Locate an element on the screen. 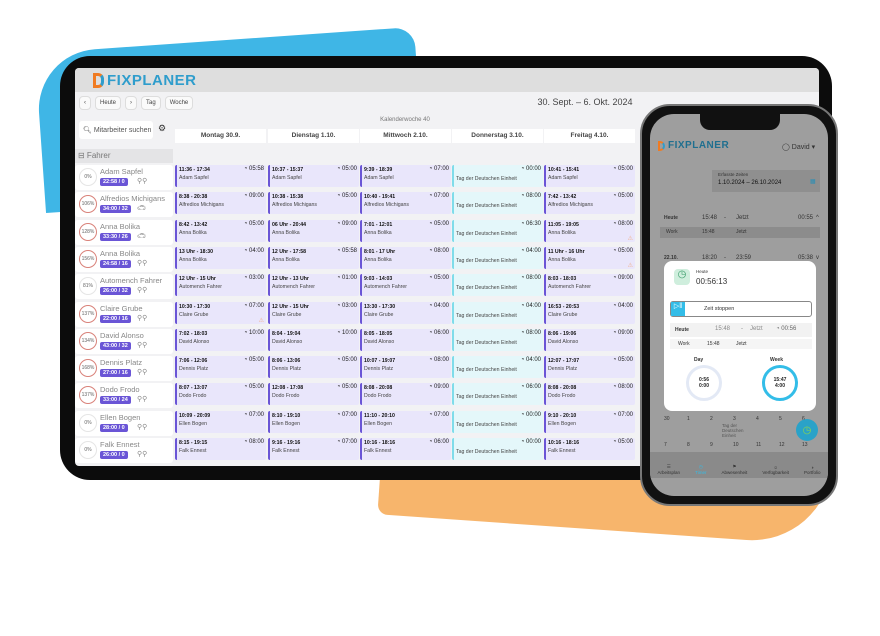 This screenshot has height=636, width=880. shift-cell: ◔ 08:00 8:15 - 19:15 Falk Ennest is located at coordinates (220, 449).